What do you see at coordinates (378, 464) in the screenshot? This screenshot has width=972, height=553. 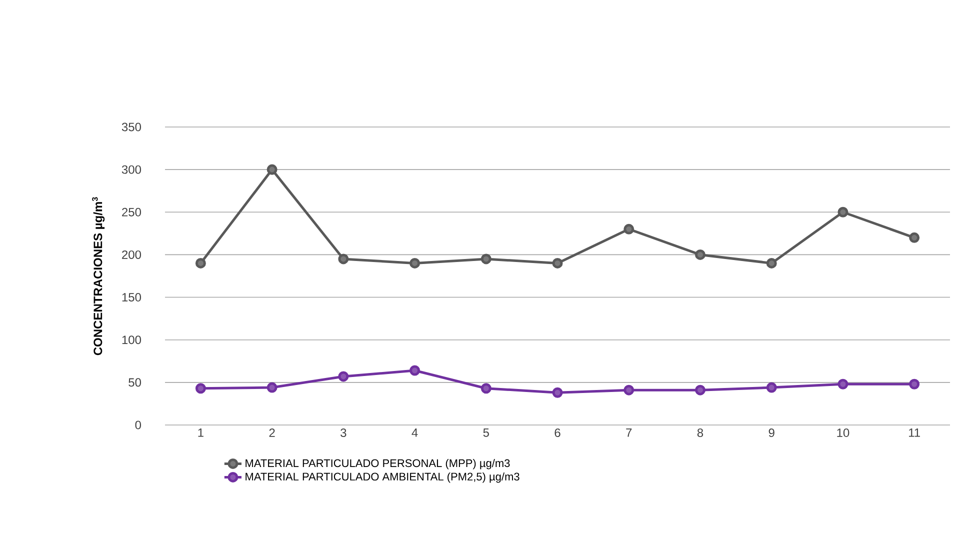 I see `legend-label: MATERIAL PARTICULADO PERSONAL (MPP) µg/m3` at bounding box center [378, 464].